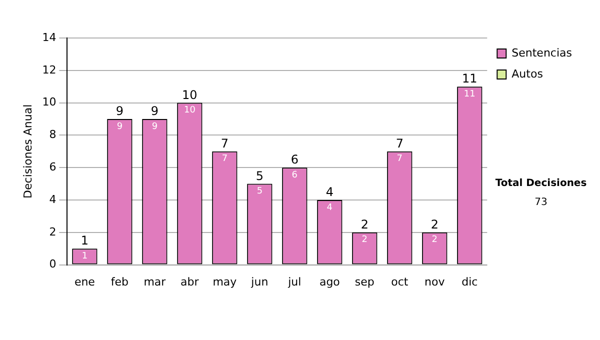 The height and width of the screenshot is (340, 600). I want to click on total-label: 4, so click(330, 192).